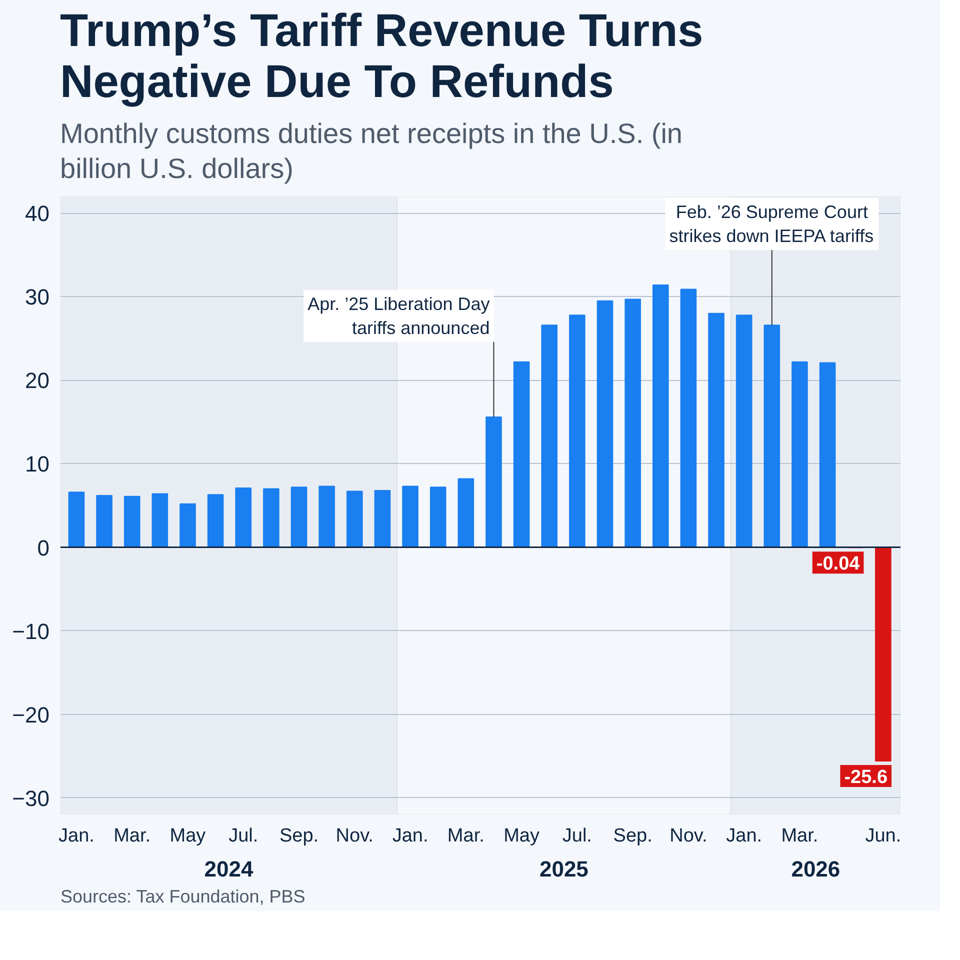 This screenshot has height=960, width=960. Describe the element at coordinates (563, 869) in the screenshot. I see `band-label: 2025` at that location.